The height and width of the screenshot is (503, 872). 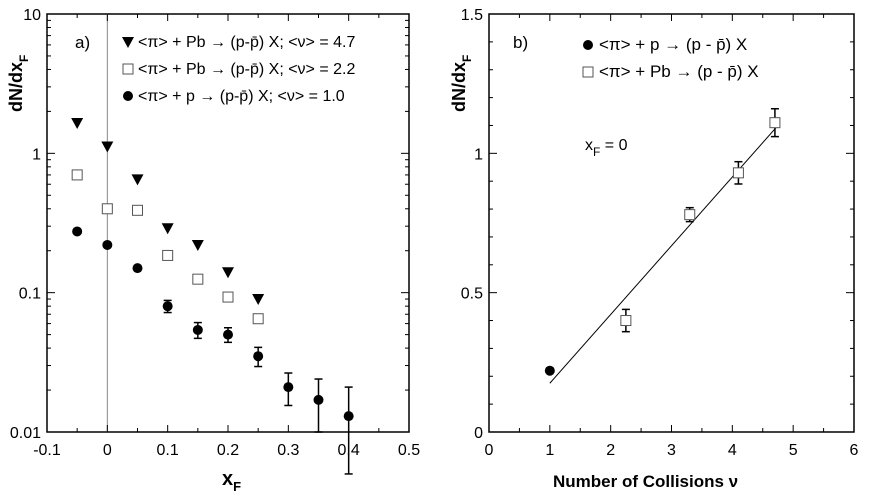 What do you see at coordinates (82, 42) in the screenshot?
I see `panel-a-label: a)` at bounding box center [82, 42].